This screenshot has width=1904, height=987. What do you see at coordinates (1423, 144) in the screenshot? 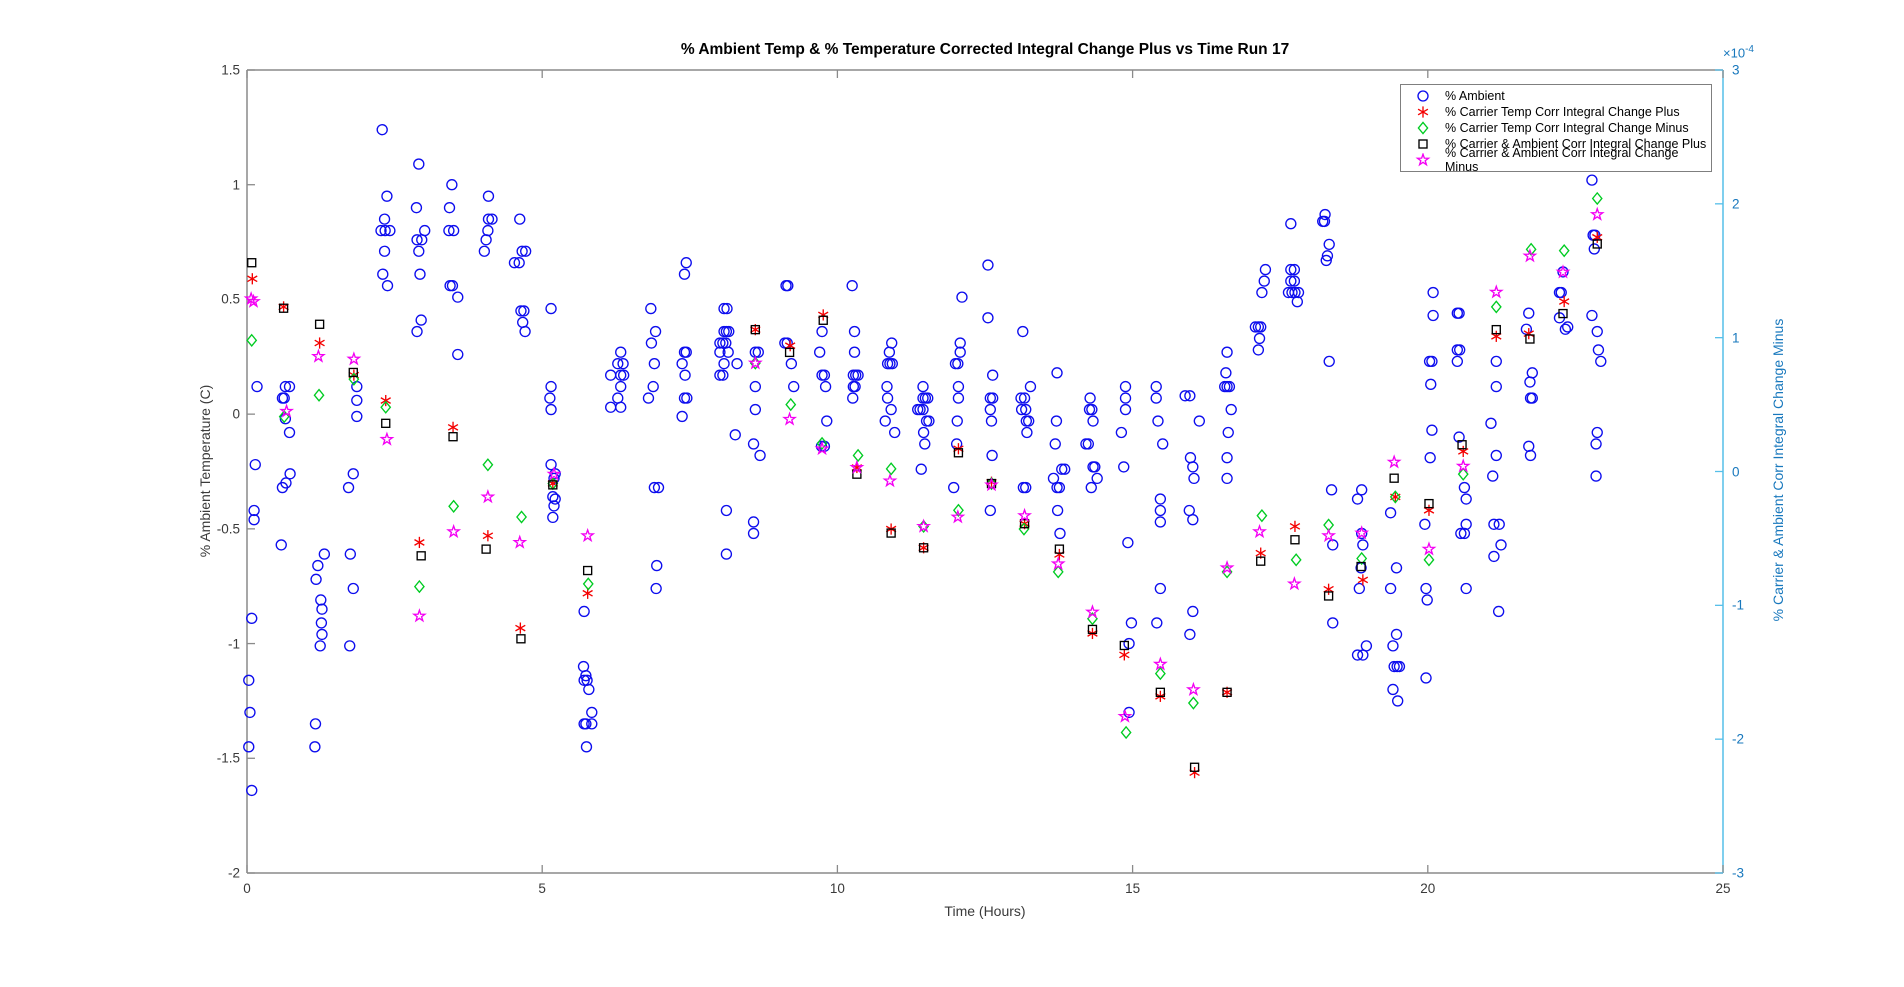
I see `square-icon` at bounding box center [1423, 144].